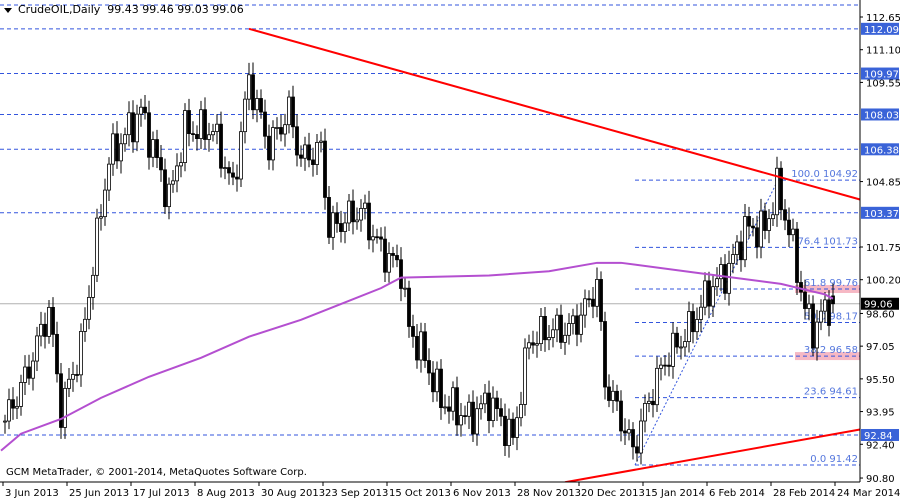 The image size is (900, 500). I want to click on x-tick-label: 6 Feb 2014, so click(737, 493).